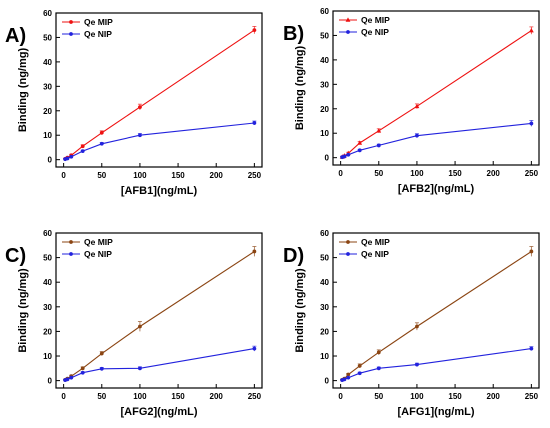  What do you see at coordinates (15, 36) in the screenshot?
I see `panel-label: A)` at bounding box center [15, 36].